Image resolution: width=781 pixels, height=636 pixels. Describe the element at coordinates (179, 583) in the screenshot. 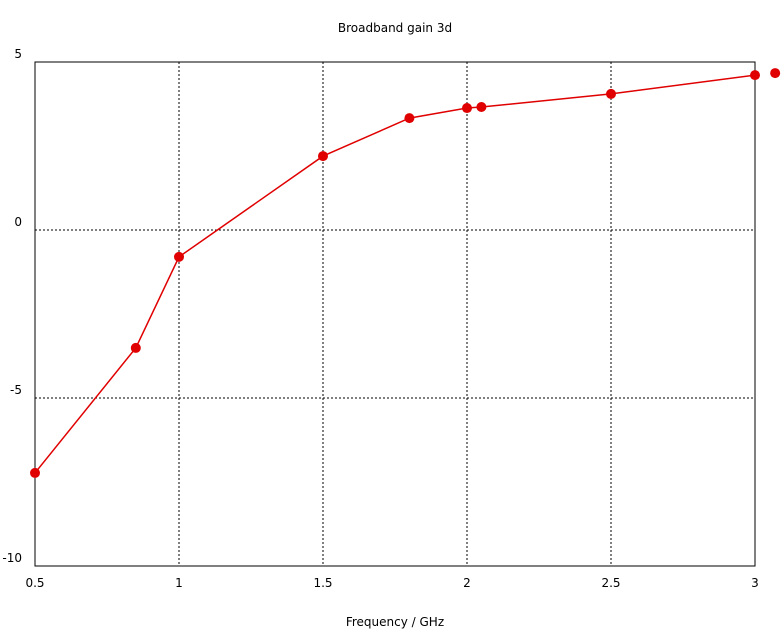

I see `x-tick-label: 1` at that location.